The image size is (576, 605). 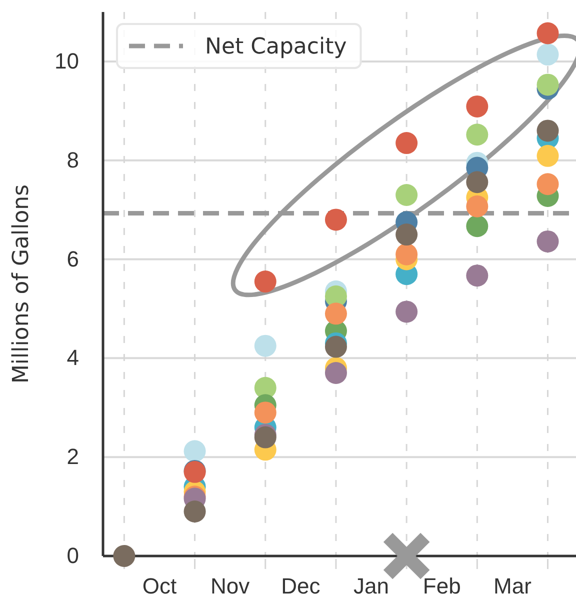 I want to click on y-tick-label: 10, so click(x=66, y=61).